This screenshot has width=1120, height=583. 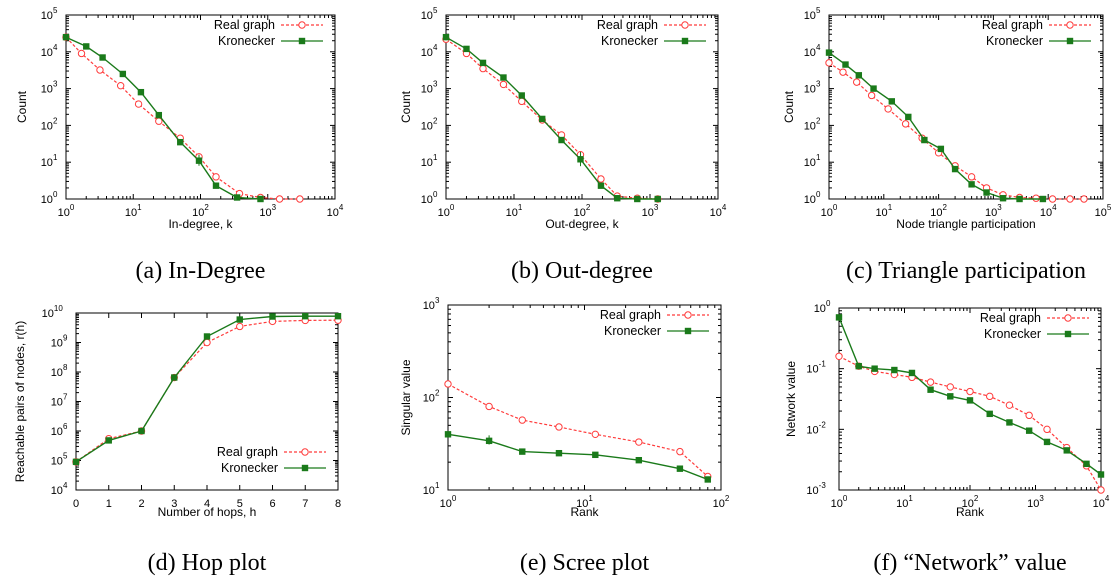 I want to click on x-tick-label: 2, so click(x=141, y=504).